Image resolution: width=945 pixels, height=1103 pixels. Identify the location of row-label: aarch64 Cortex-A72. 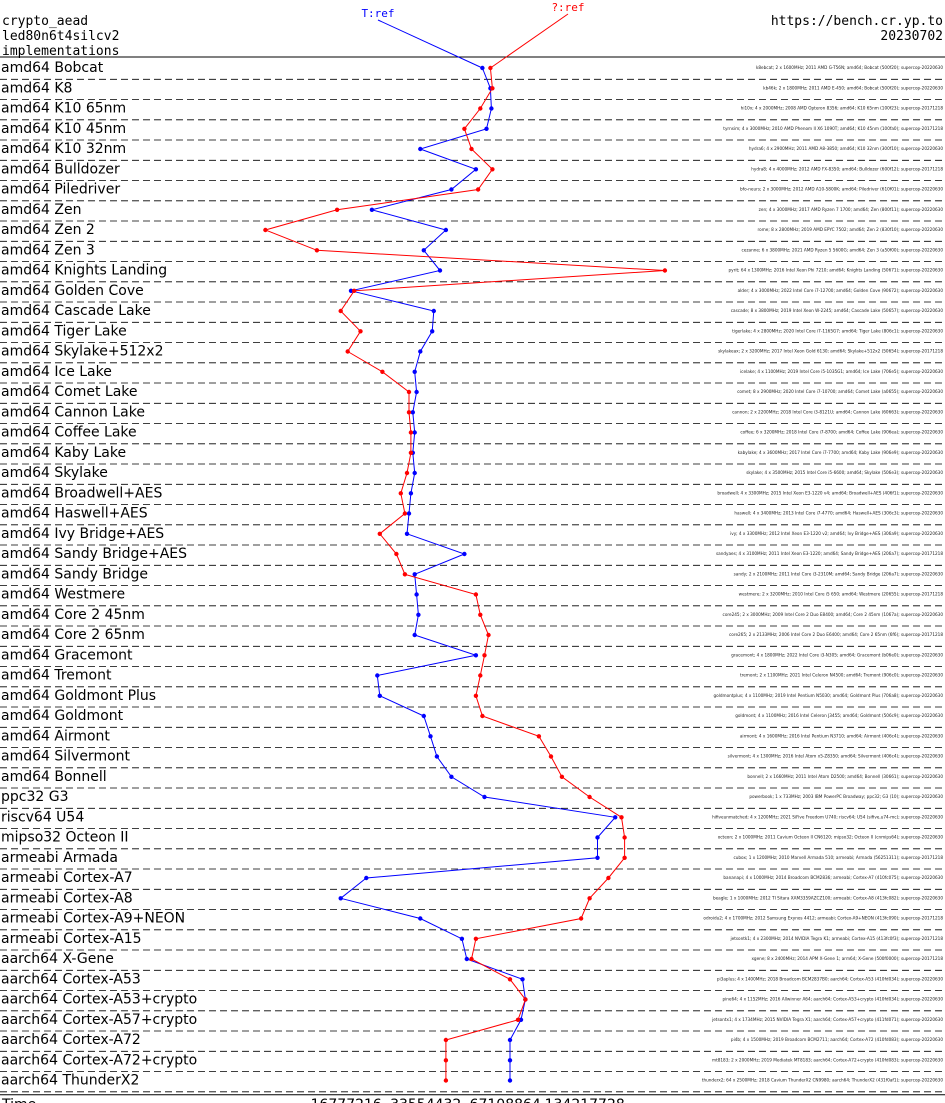
(71, 1040).